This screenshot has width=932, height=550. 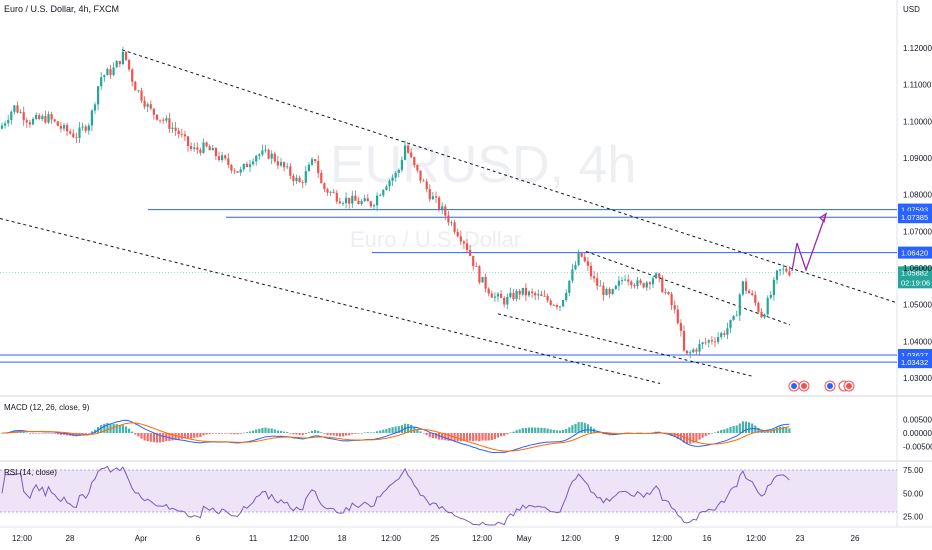 What do you see at coordinates (617, 538) in the screenshot?
I see `time-tick-label: 9` at bounding box center [617, 538].